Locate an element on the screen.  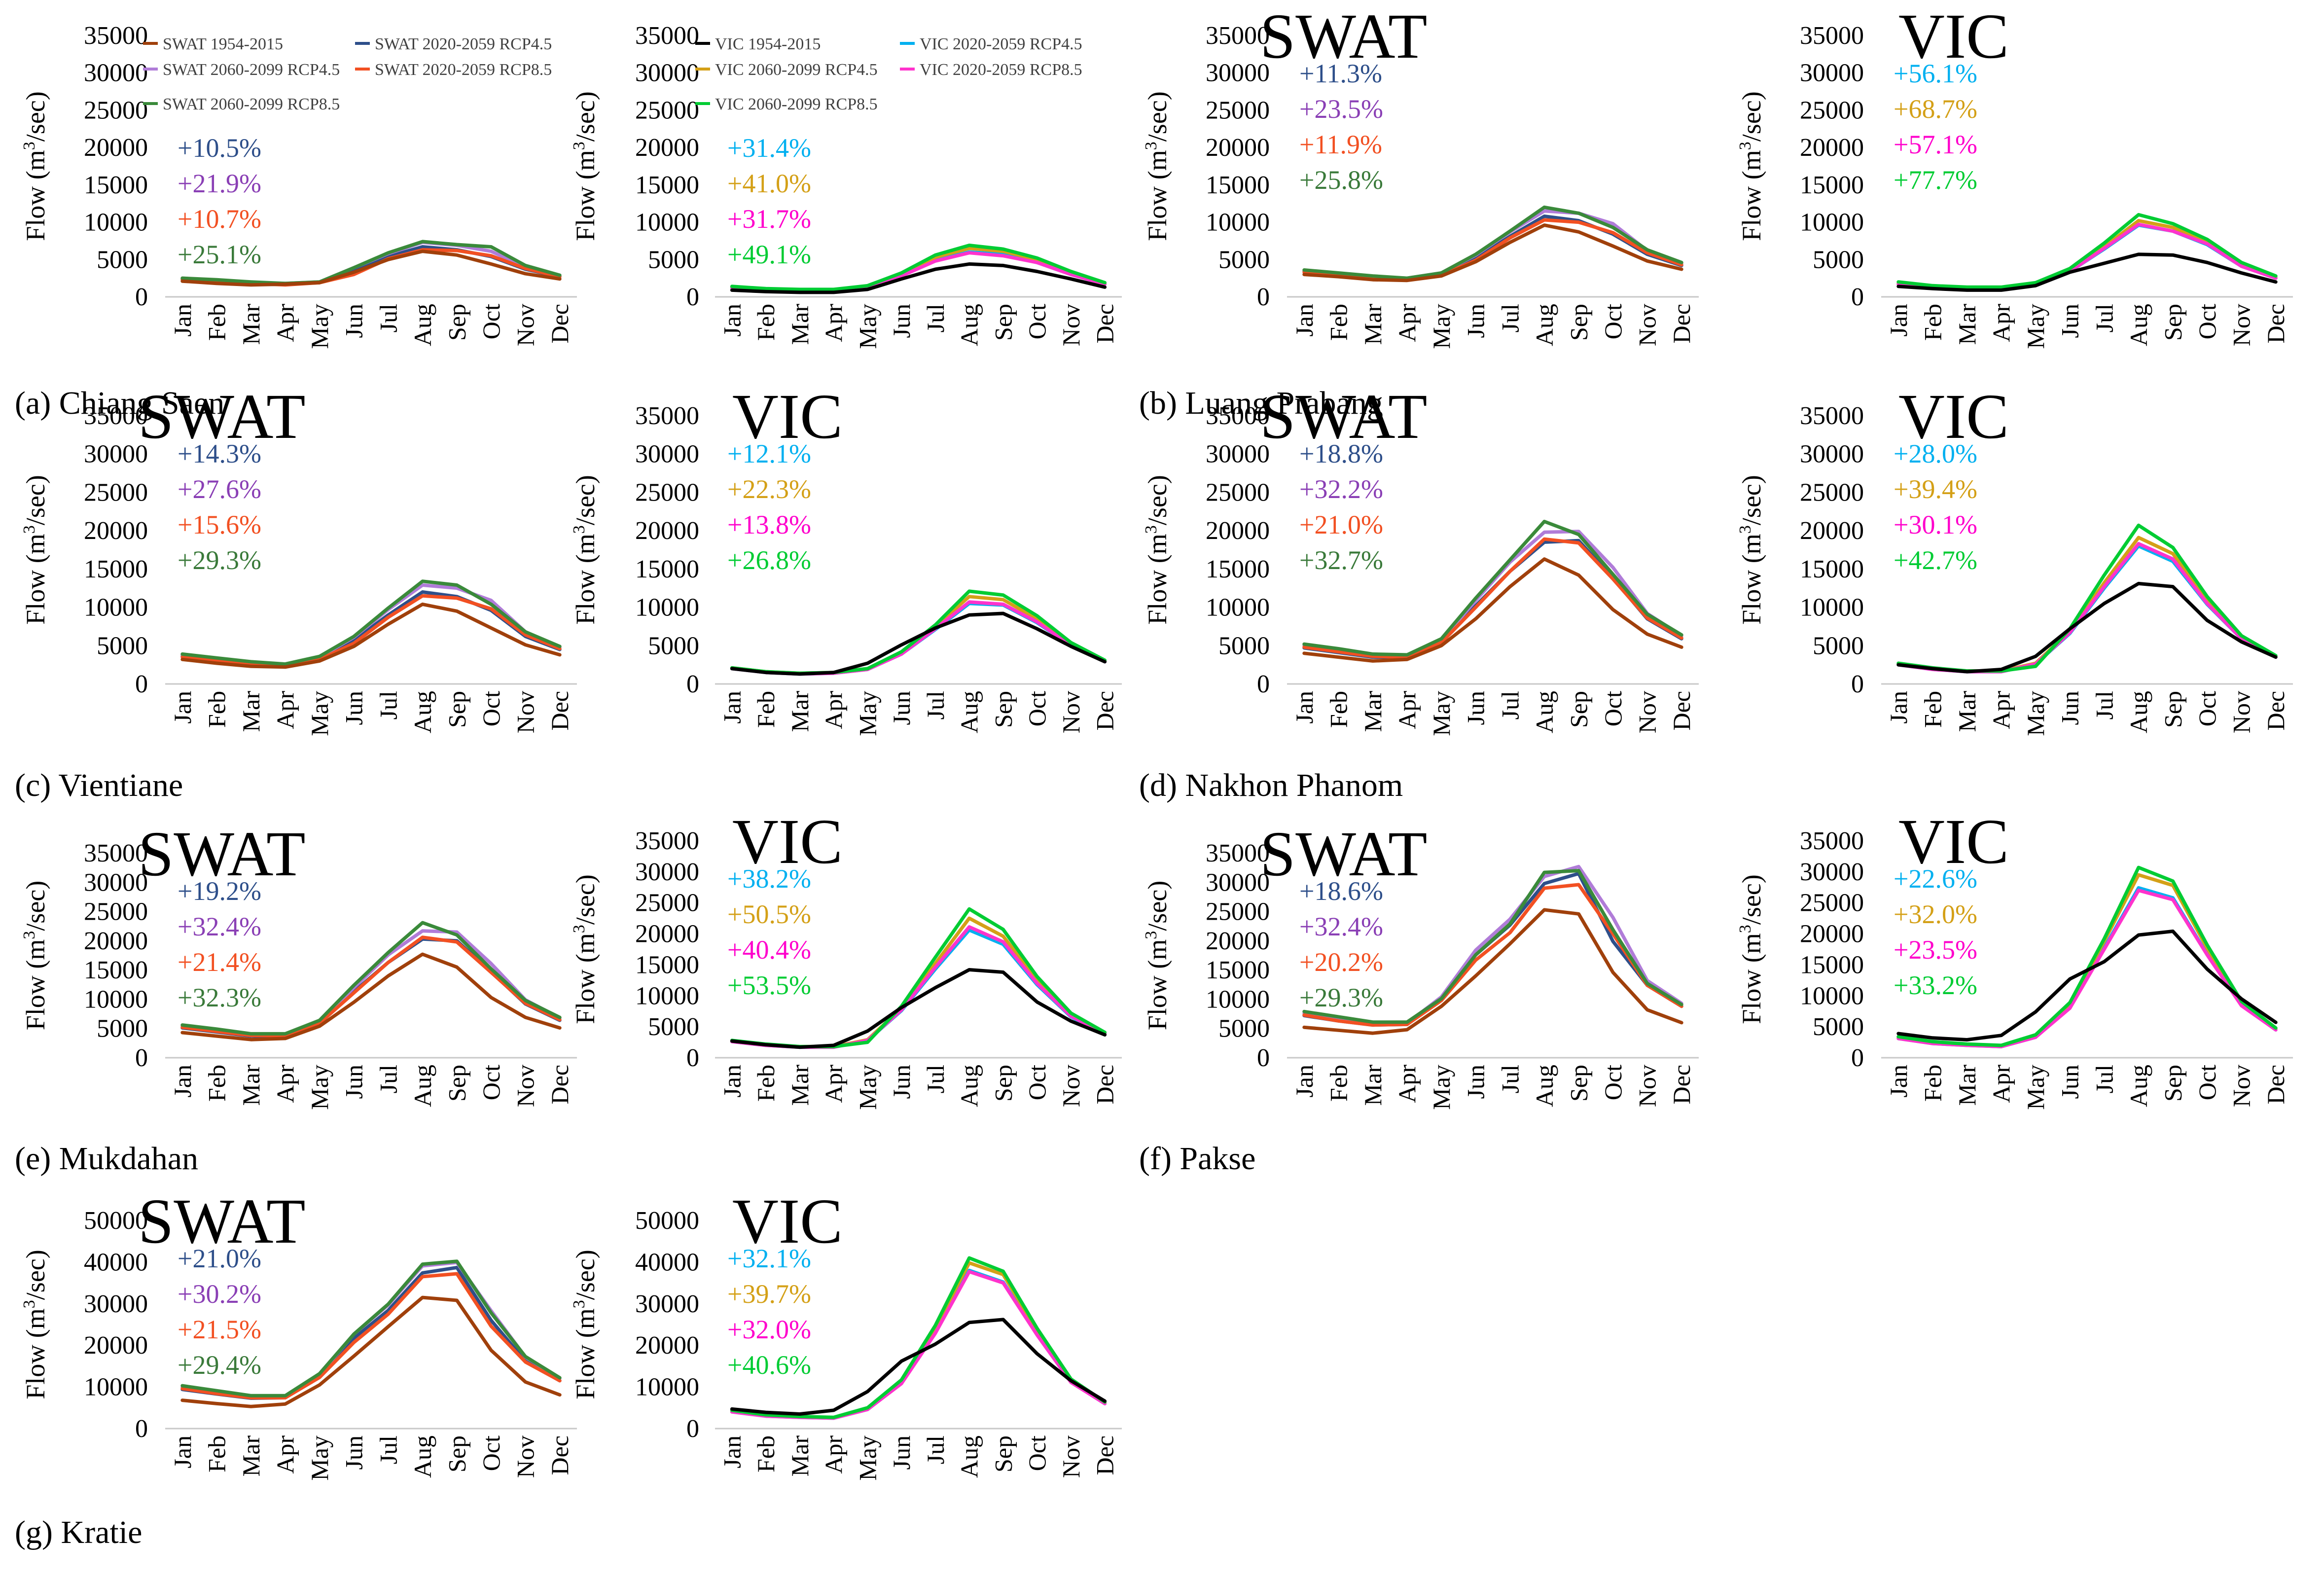
y-tick-label: 10000 is located at coordinates (667, 608).